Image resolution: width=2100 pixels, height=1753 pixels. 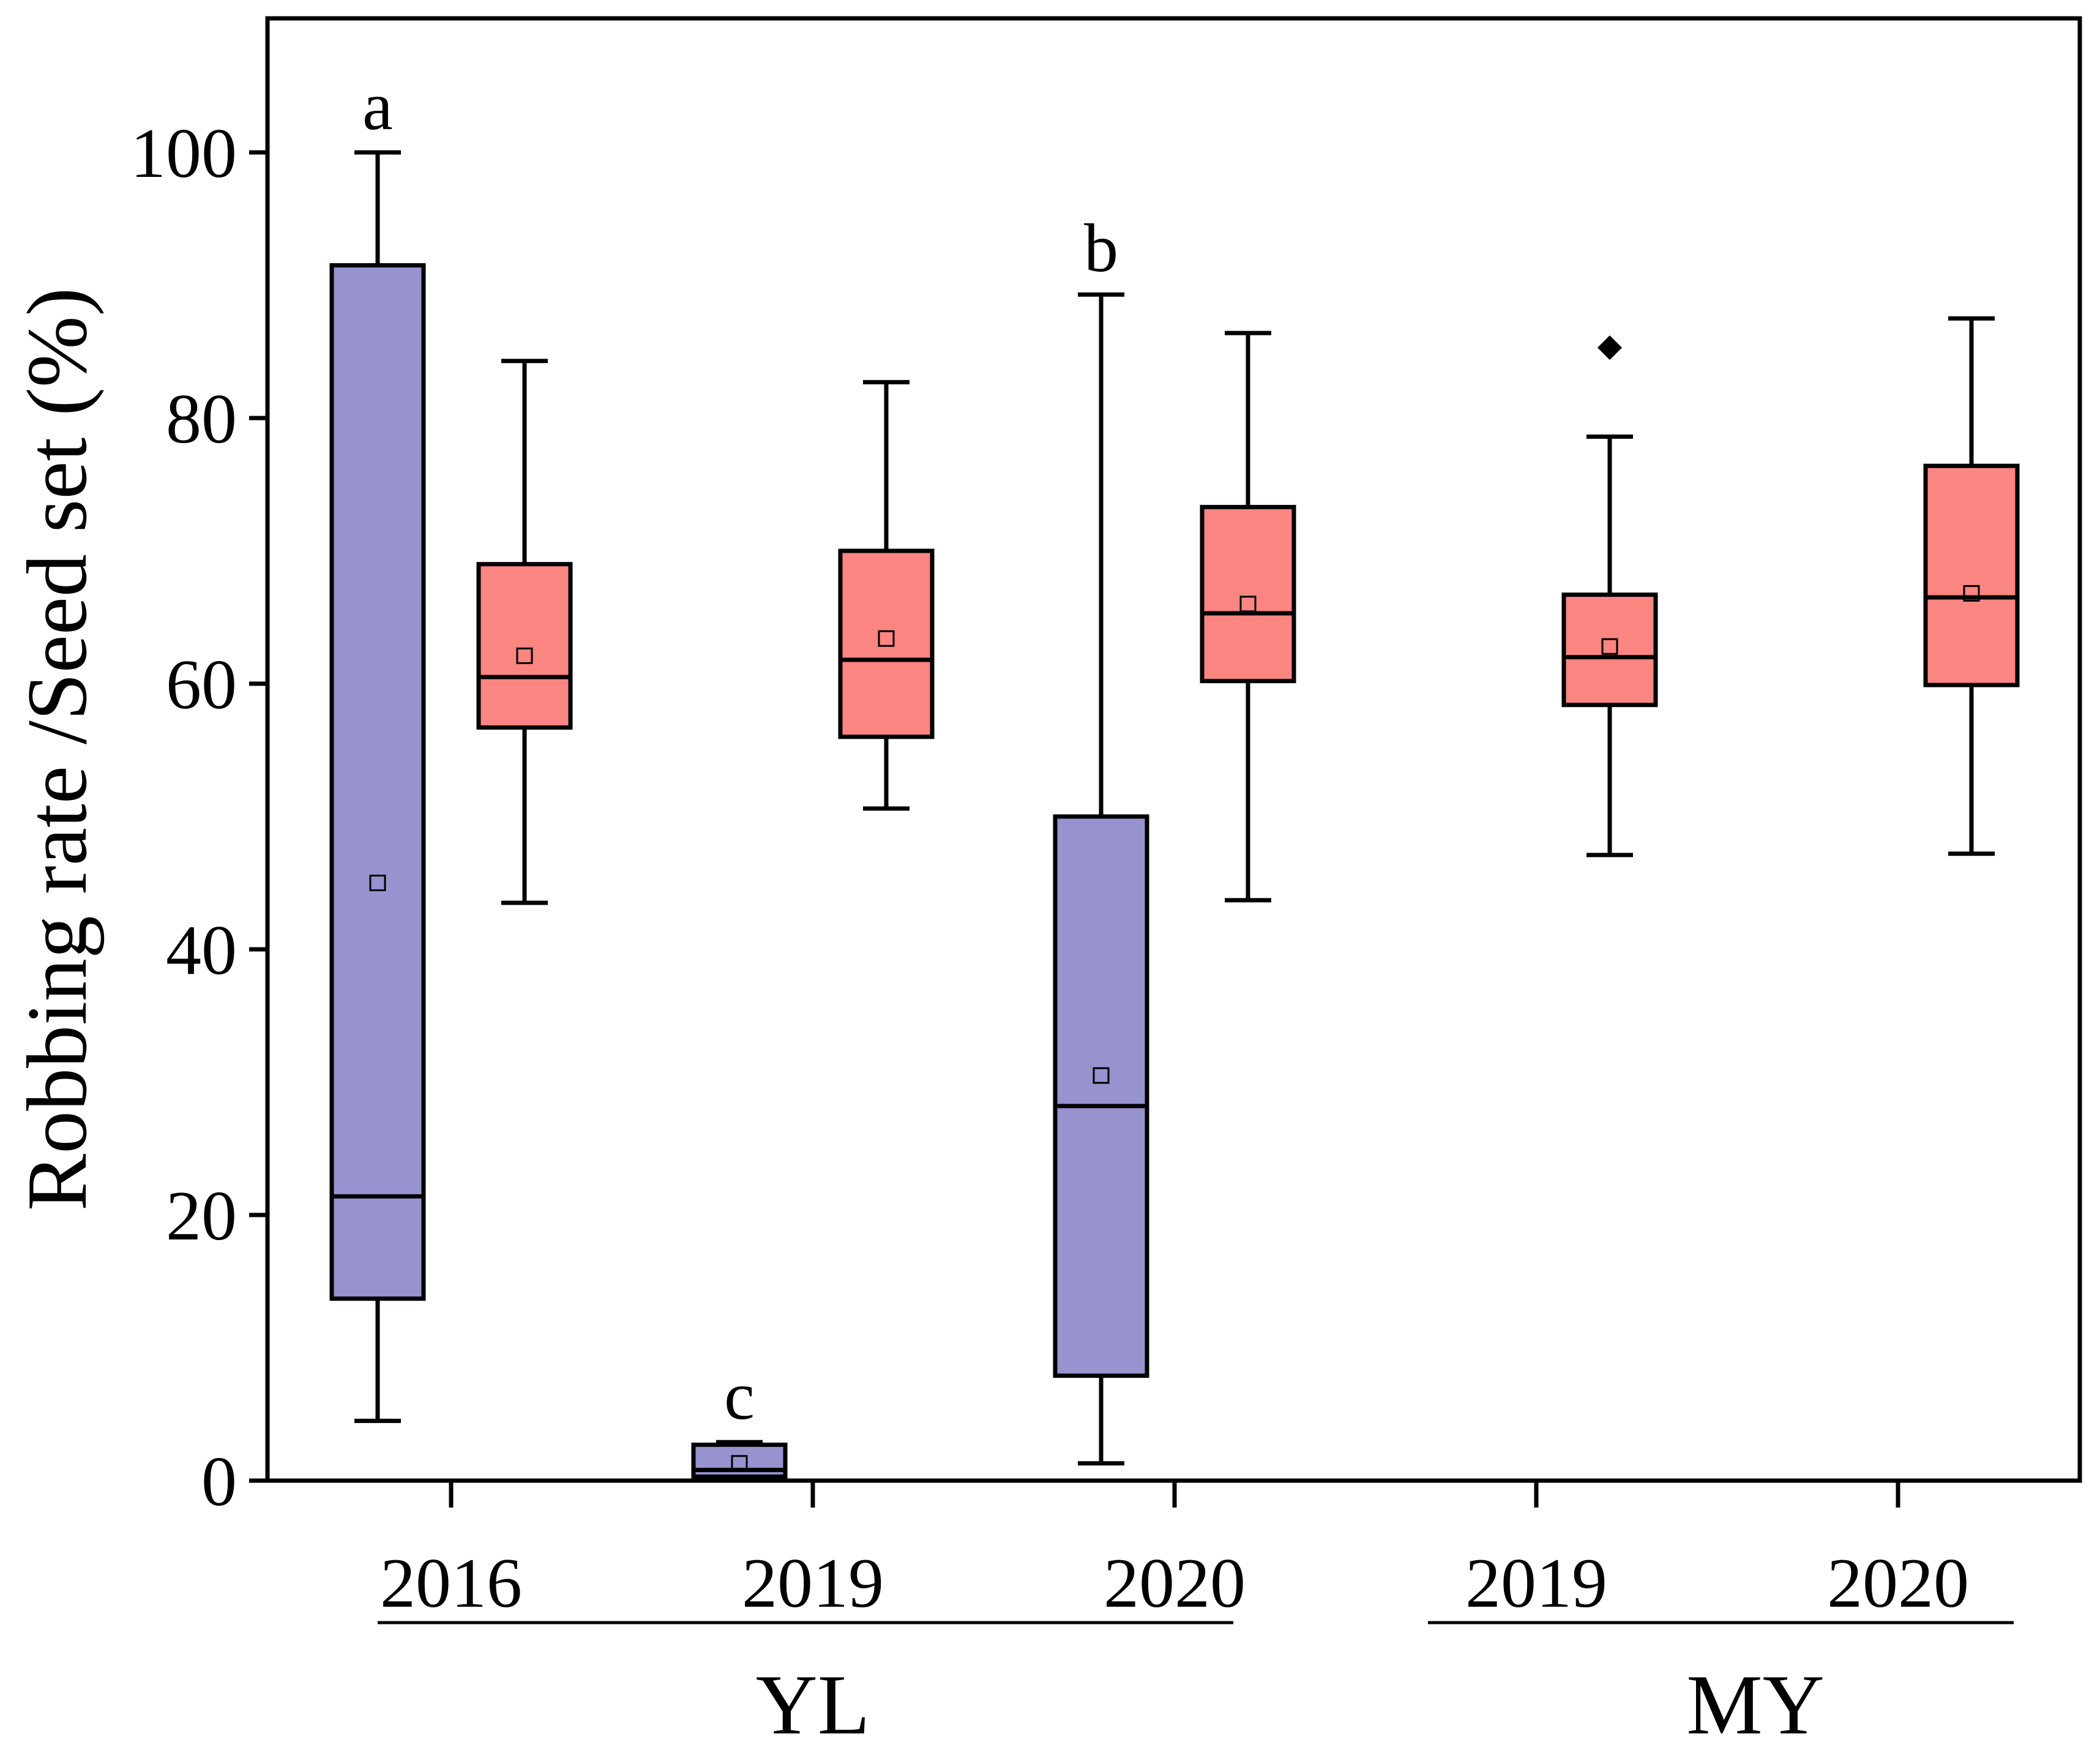 I want to click on significance-letter: c, so click(x=739, y=1396).